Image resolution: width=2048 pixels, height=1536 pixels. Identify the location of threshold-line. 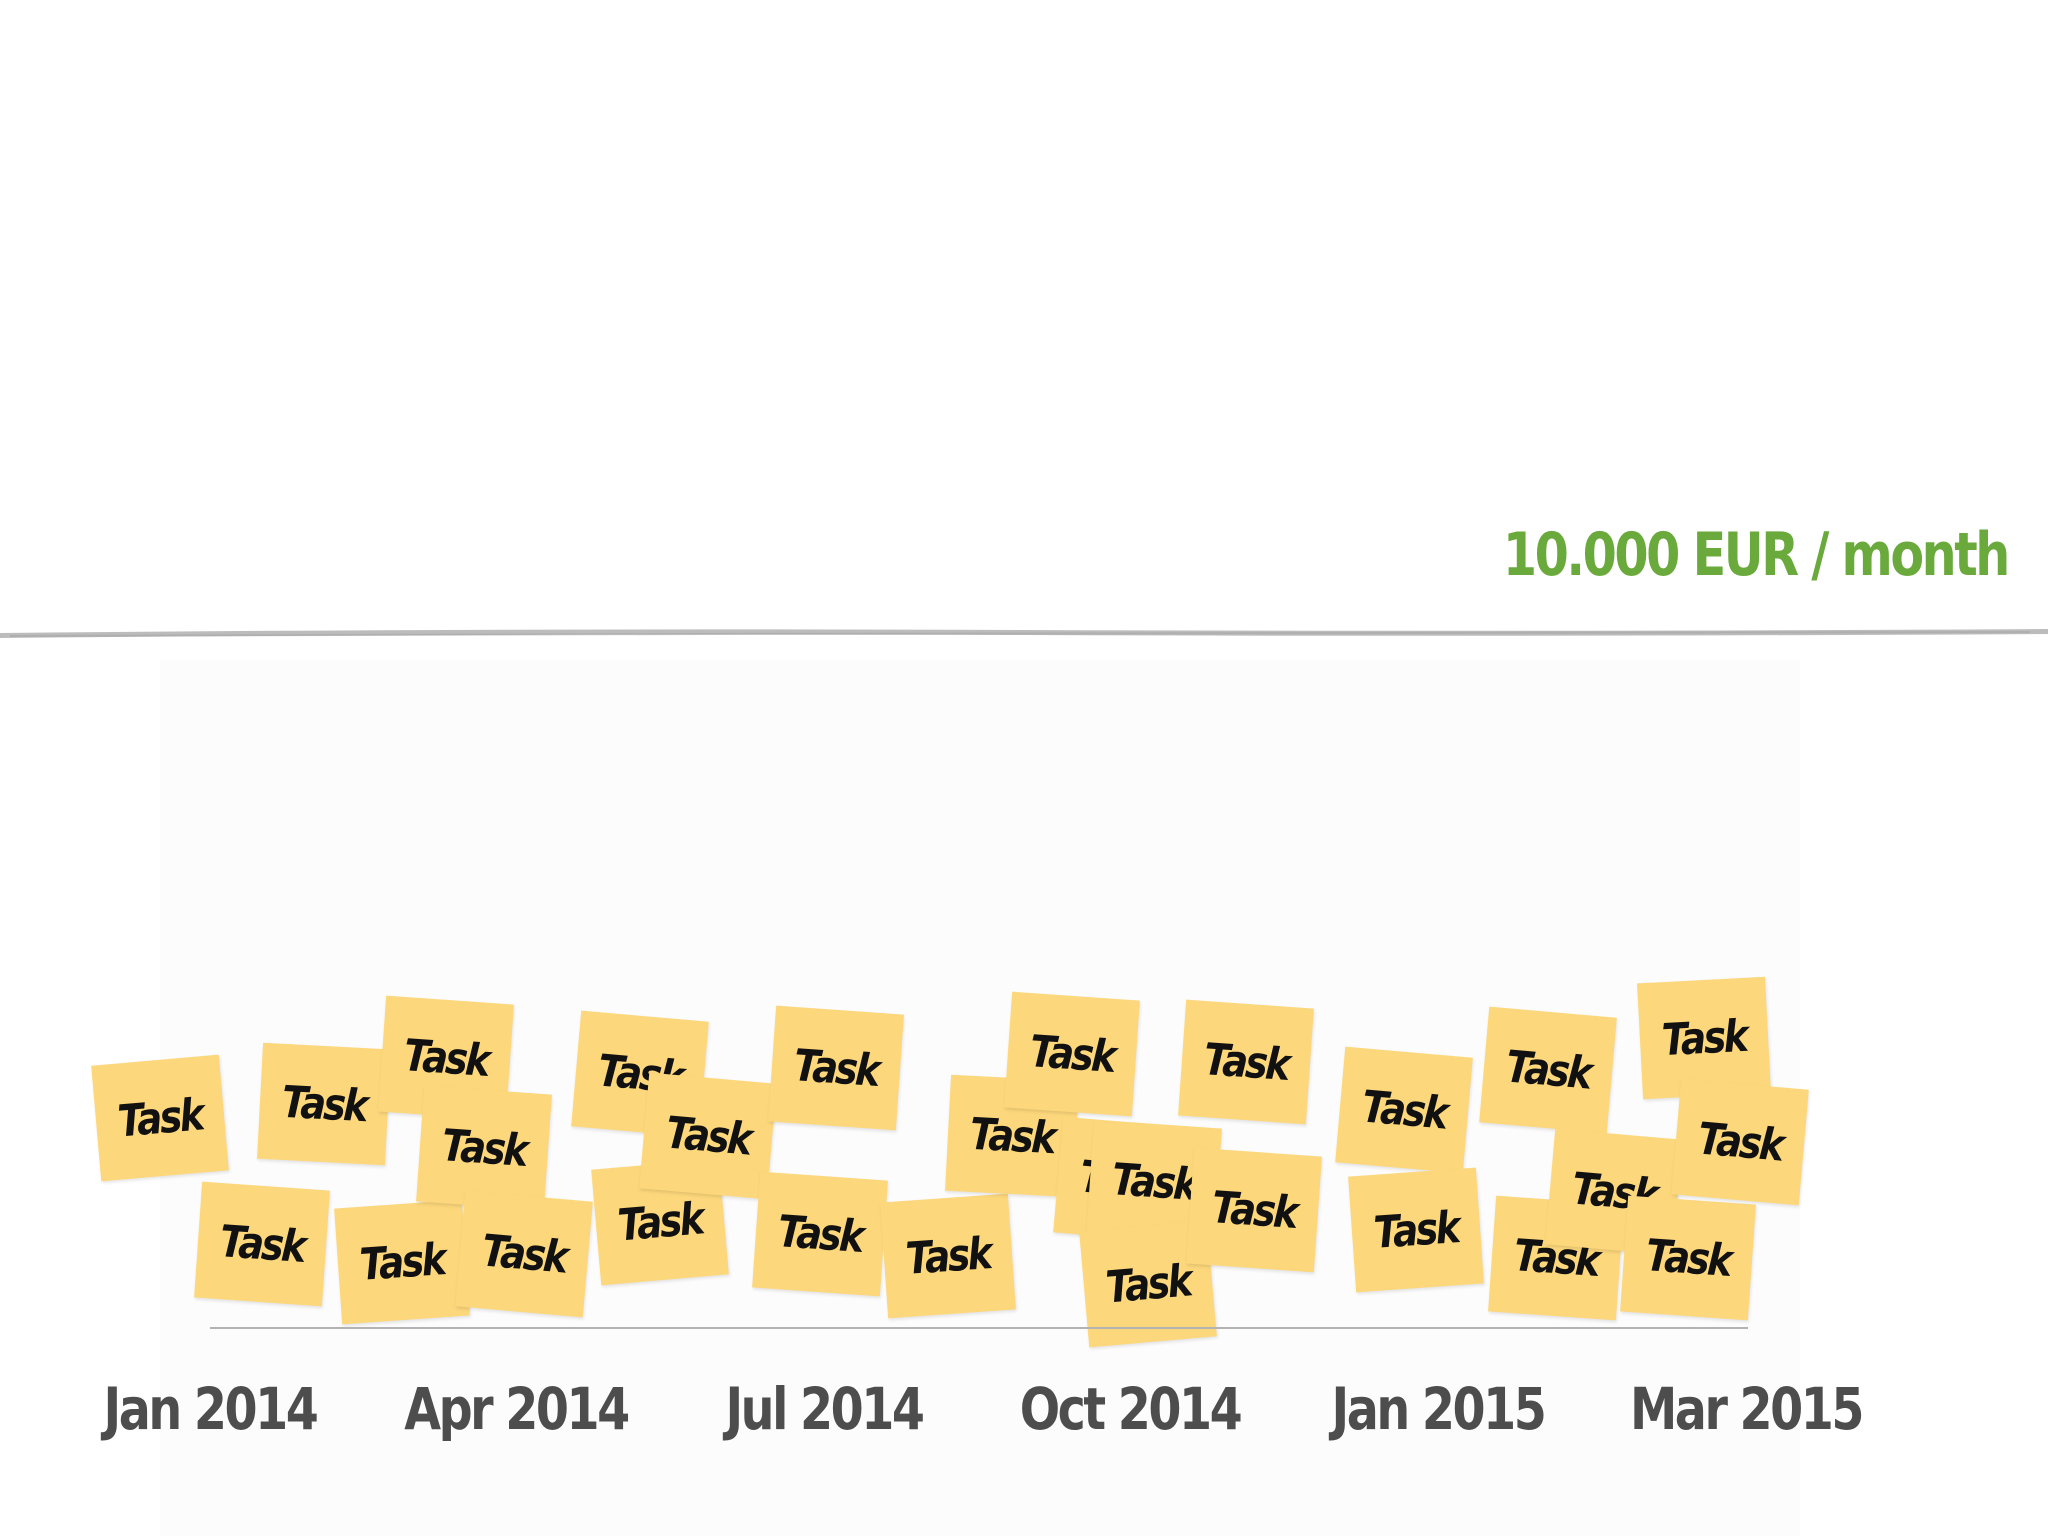
(1024, 633).